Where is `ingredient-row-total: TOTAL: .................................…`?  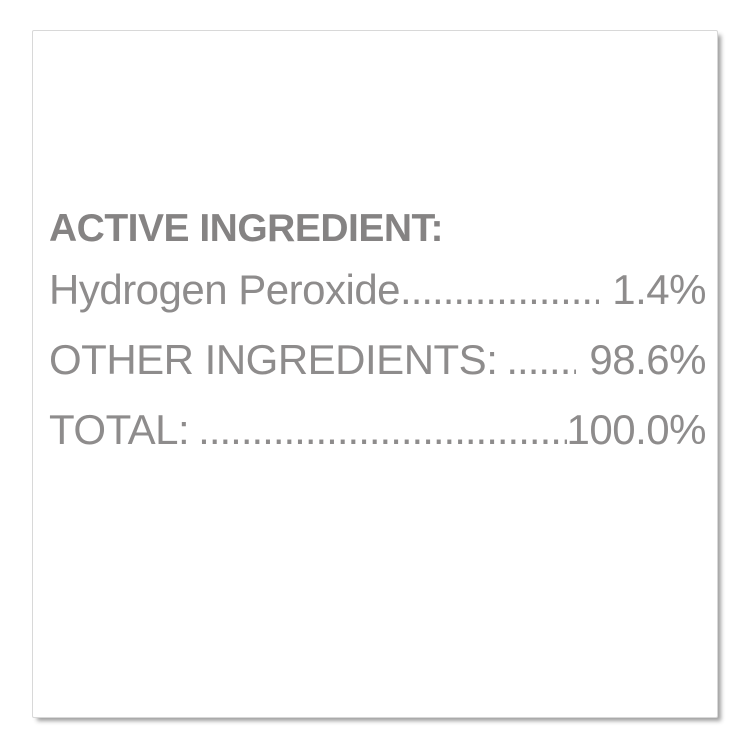
ingredient-row-total: TOTAL: .................................… is located at coordinates (378, 441).